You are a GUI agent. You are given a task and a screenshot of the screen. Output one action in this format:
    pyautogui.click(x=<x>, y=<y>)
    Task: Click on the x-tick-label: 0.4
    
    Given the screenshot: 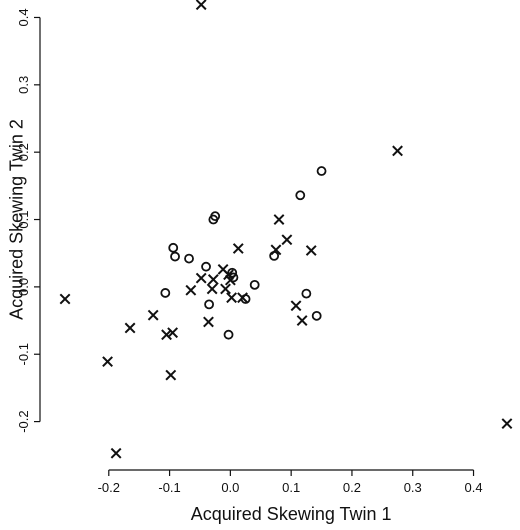 What is the action you would take?
    pyautogui.click(x=473, y=487)
    